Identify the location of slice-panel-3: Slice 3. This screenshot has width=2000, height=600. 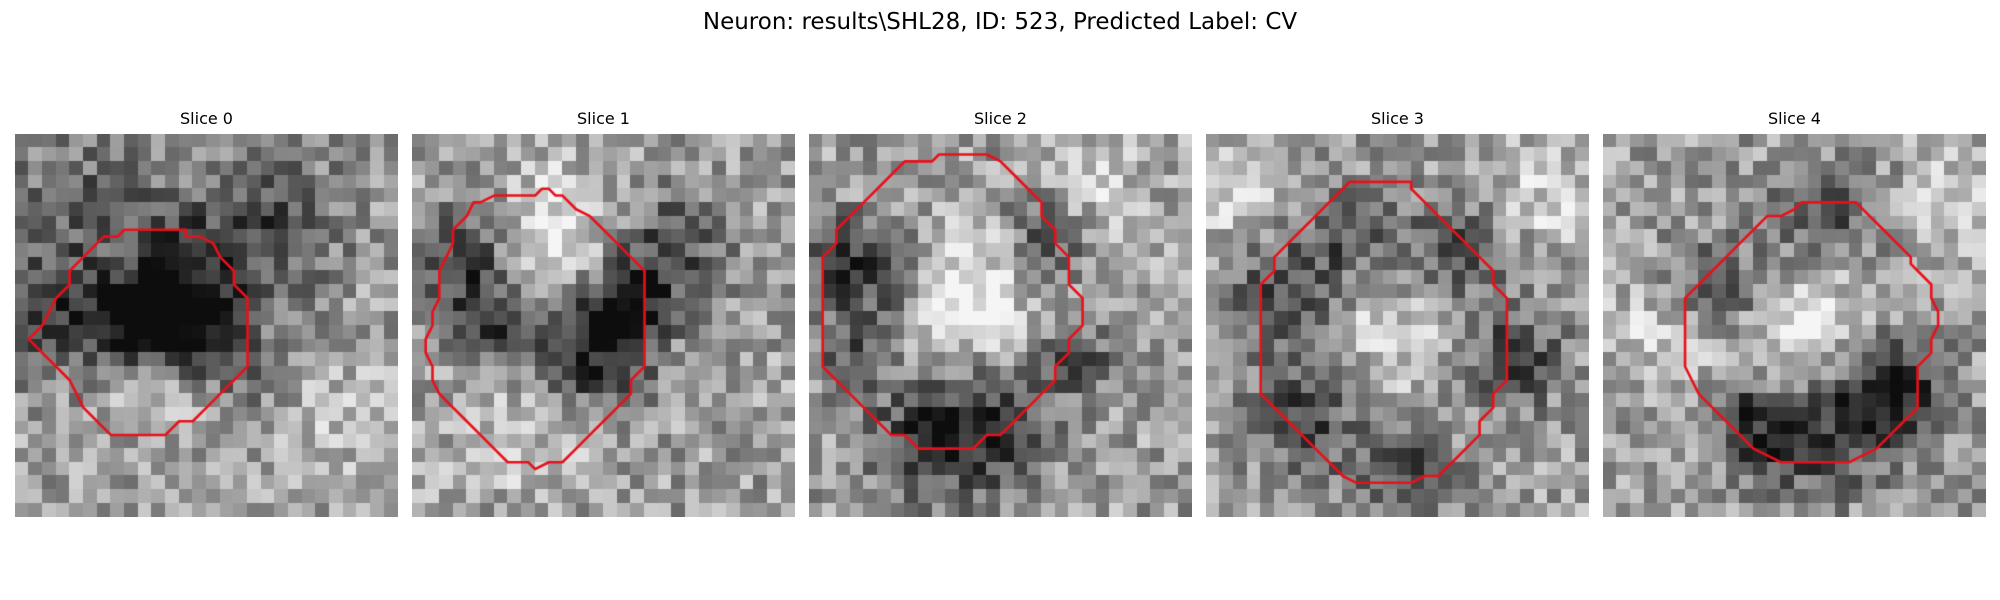
(1397, 312).